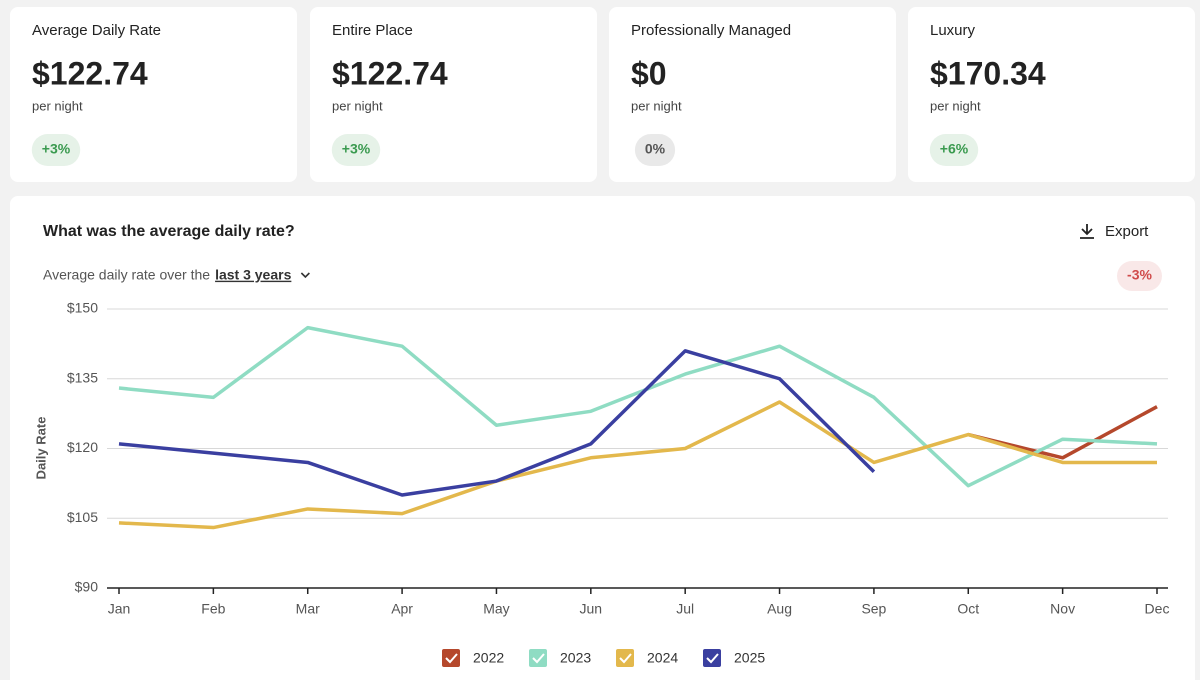 This screenshot has width=1200, height=680. What do you see at coordinates (749, 658) in the screenshot?
I see `legend-label: 2025` at bounding box center [749, 658].